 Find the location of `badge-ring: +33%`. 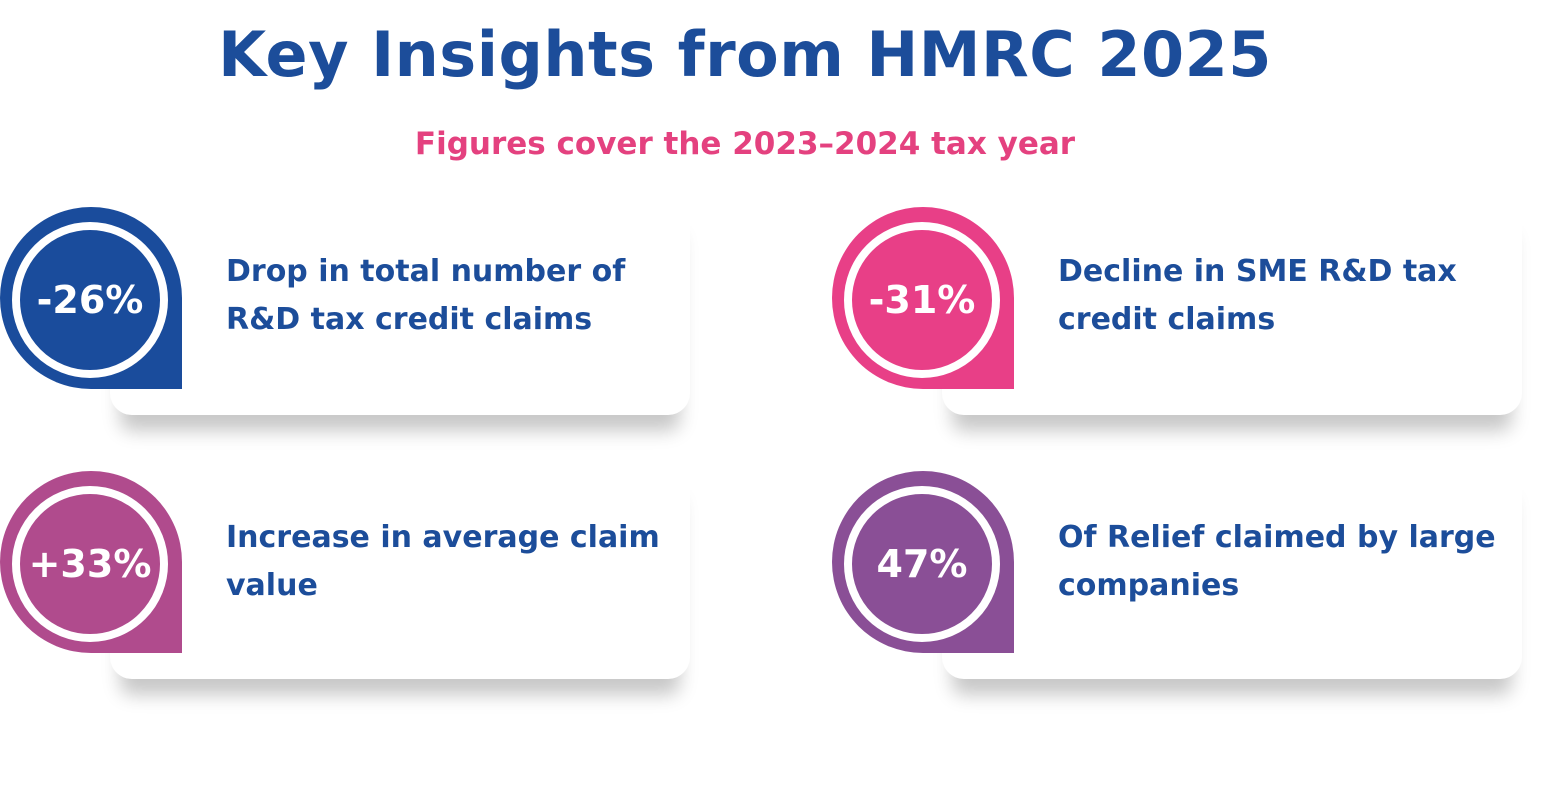

badge-ring: +33% is located at coordinates (90, 564).